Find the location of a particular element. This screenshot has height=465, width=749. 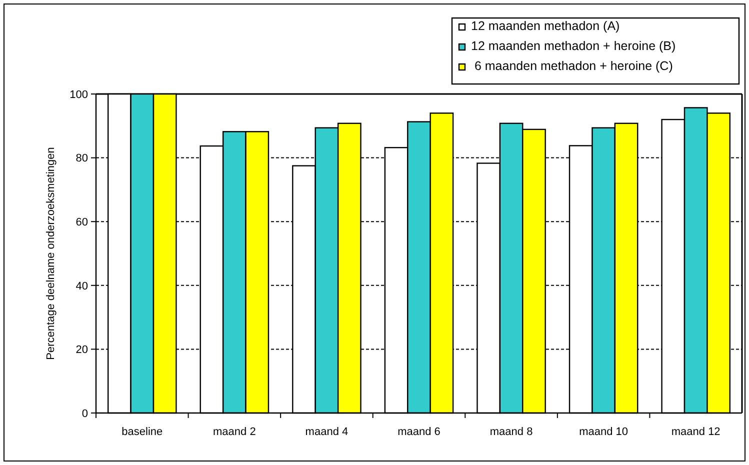

x-tick-label: maand 2 is located at coordinates (234, 432).